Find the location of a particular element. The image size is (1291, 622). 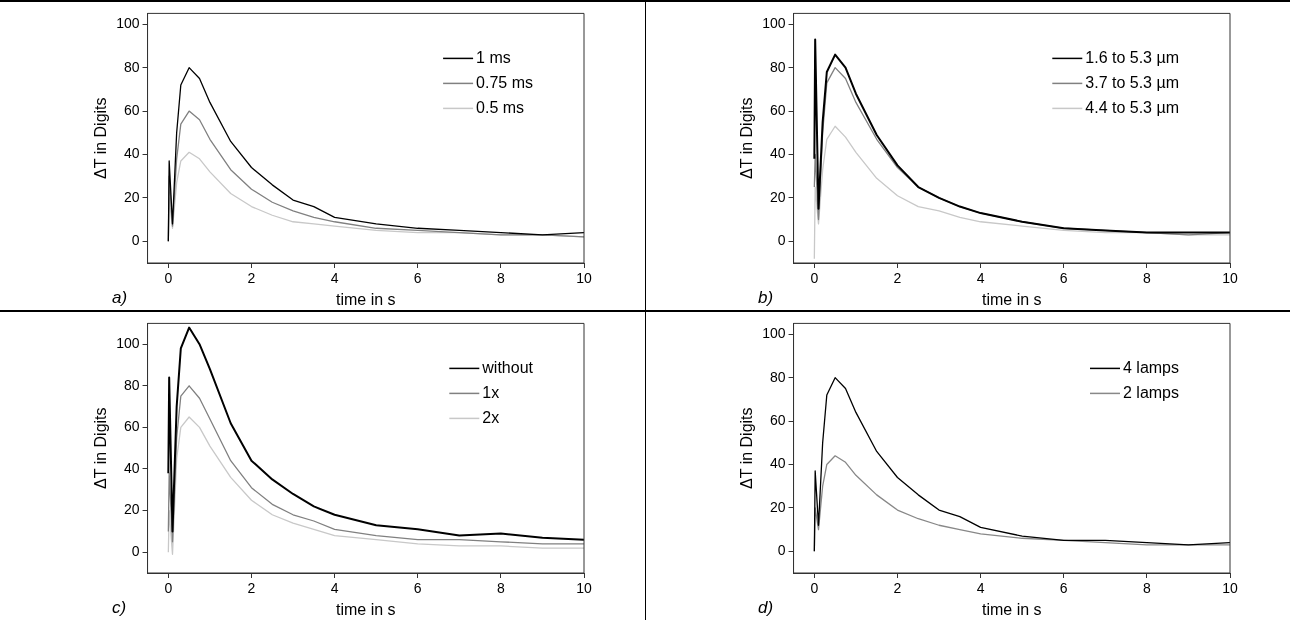

legend-label: 2 lamps is located at coordinates (1151, 392).